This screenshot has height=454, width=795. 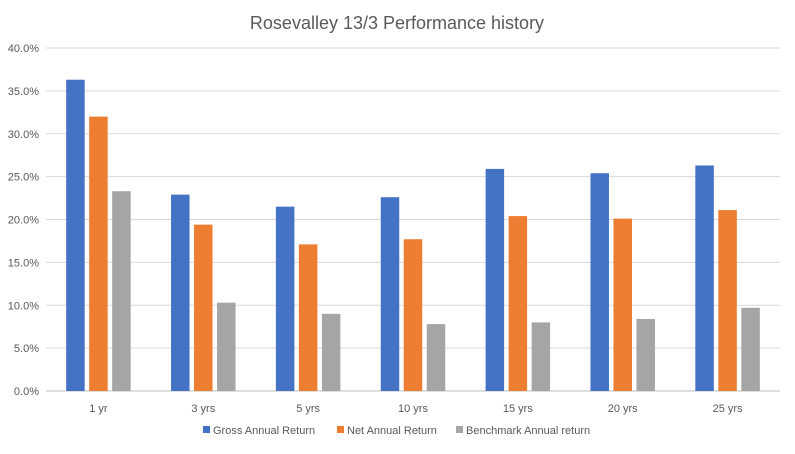 I want to click on y-tick-label: 5.0%, so click(x=26, y=349).